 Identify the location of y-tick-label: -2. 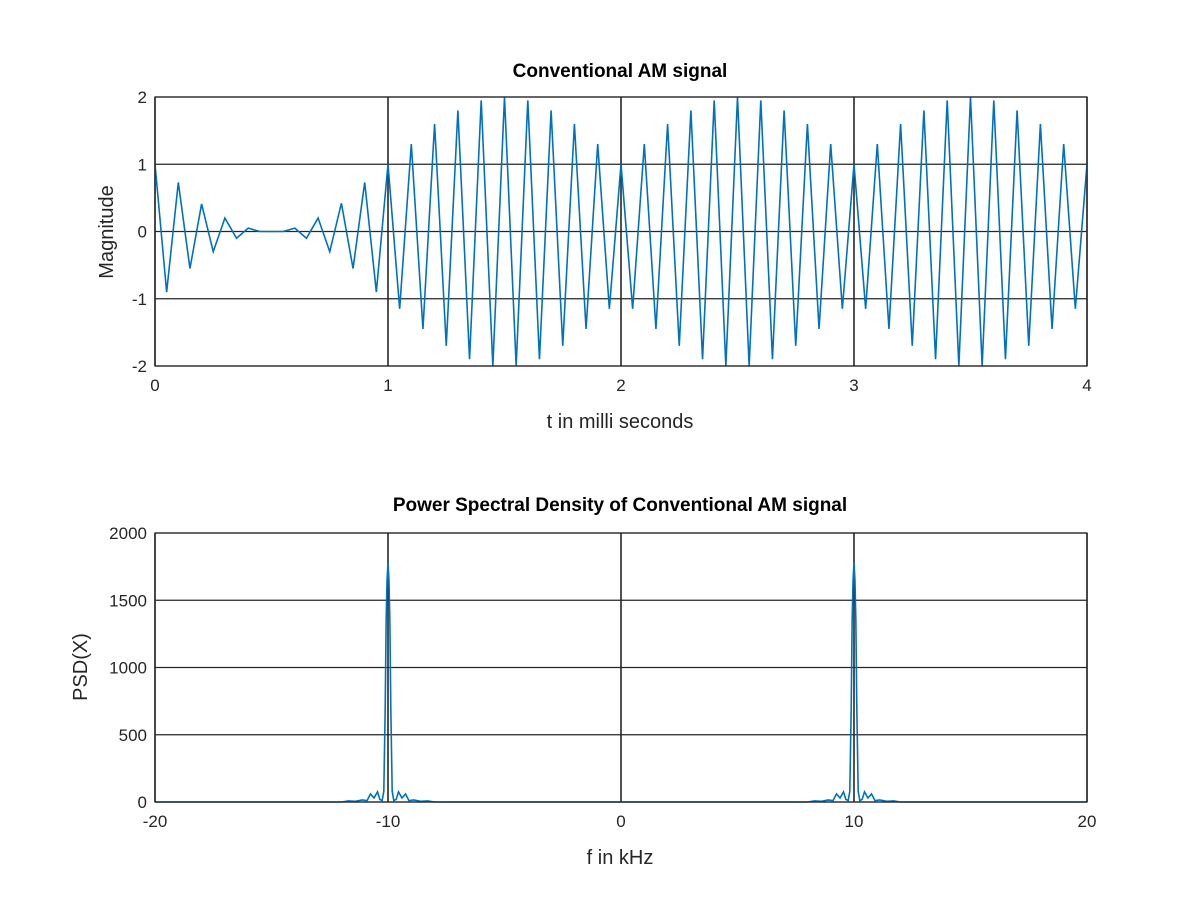
(139, 366).